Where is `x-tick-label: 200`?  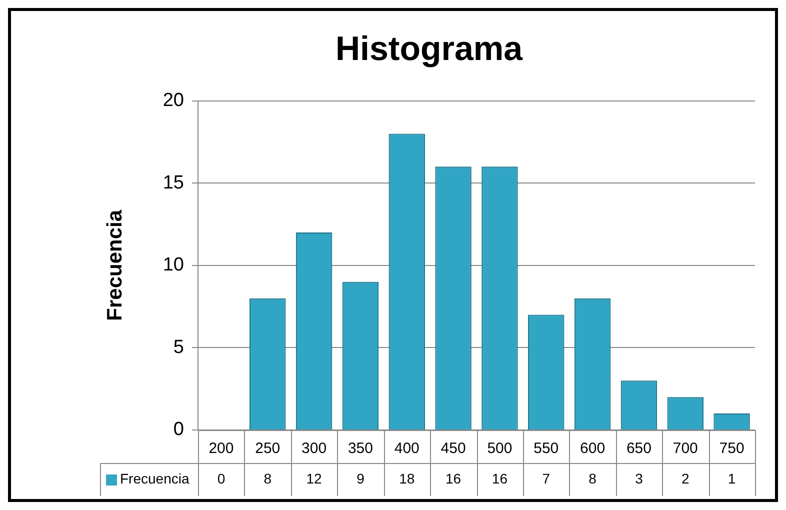
x-tick-label: 200 is located at coordinates (221, 449).